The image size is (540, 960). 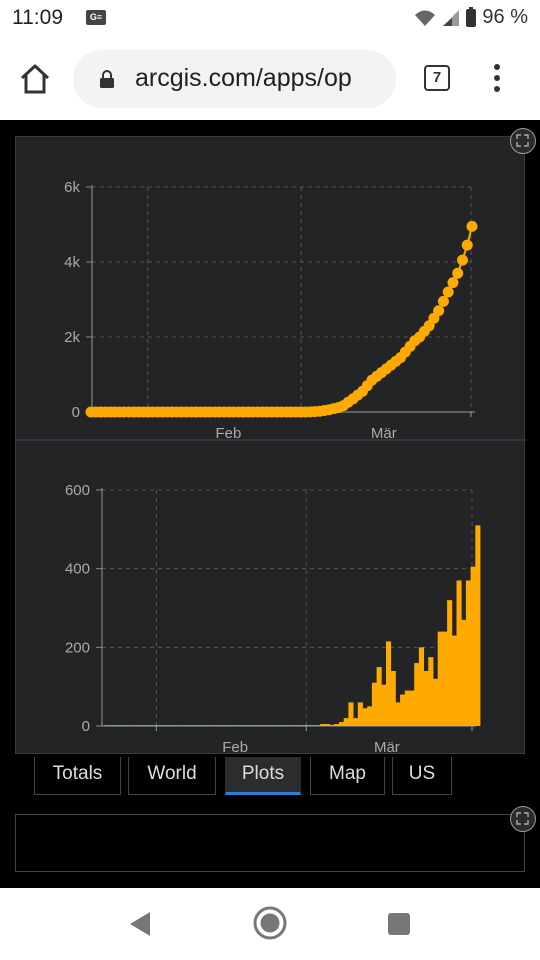 I want to click on y-tick-label: 400, so click(x=77, y=569).